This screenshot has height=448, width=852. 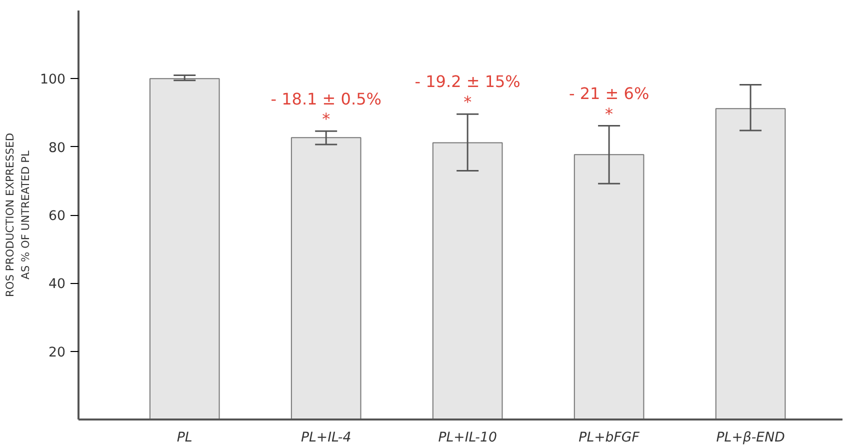 What do you see at coordinates (609, 93) in the screenshot?
I see `annotation: - 21 ± 6%` at bounding box center [609, 93].